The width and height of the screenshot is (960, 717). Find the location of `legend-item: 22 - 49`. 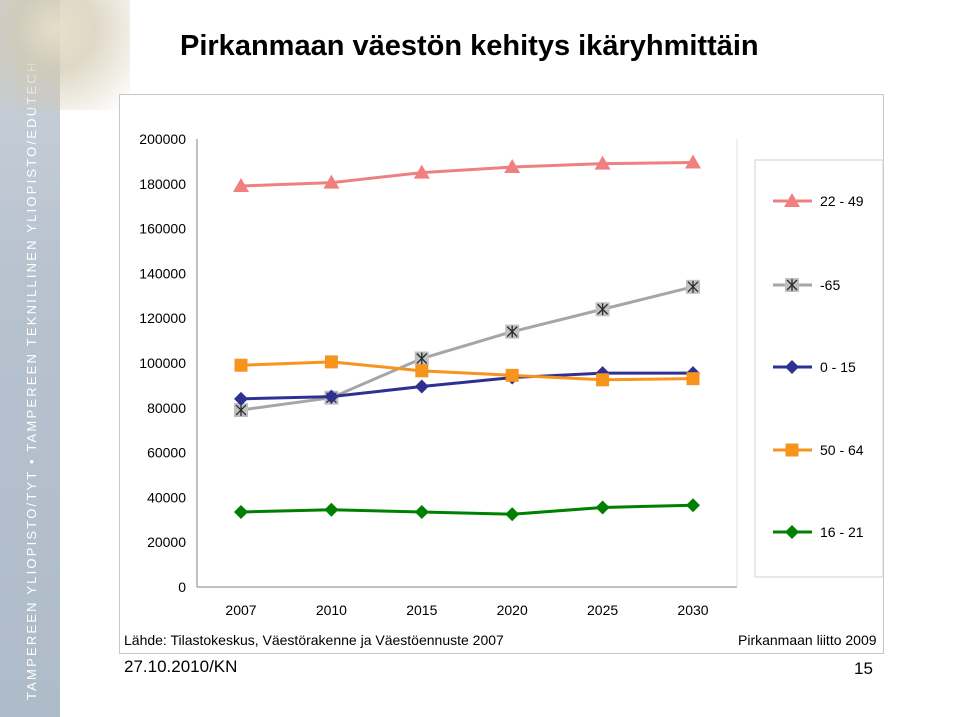

legend-item: 22 - 49 is located at coordinates (818, 201).